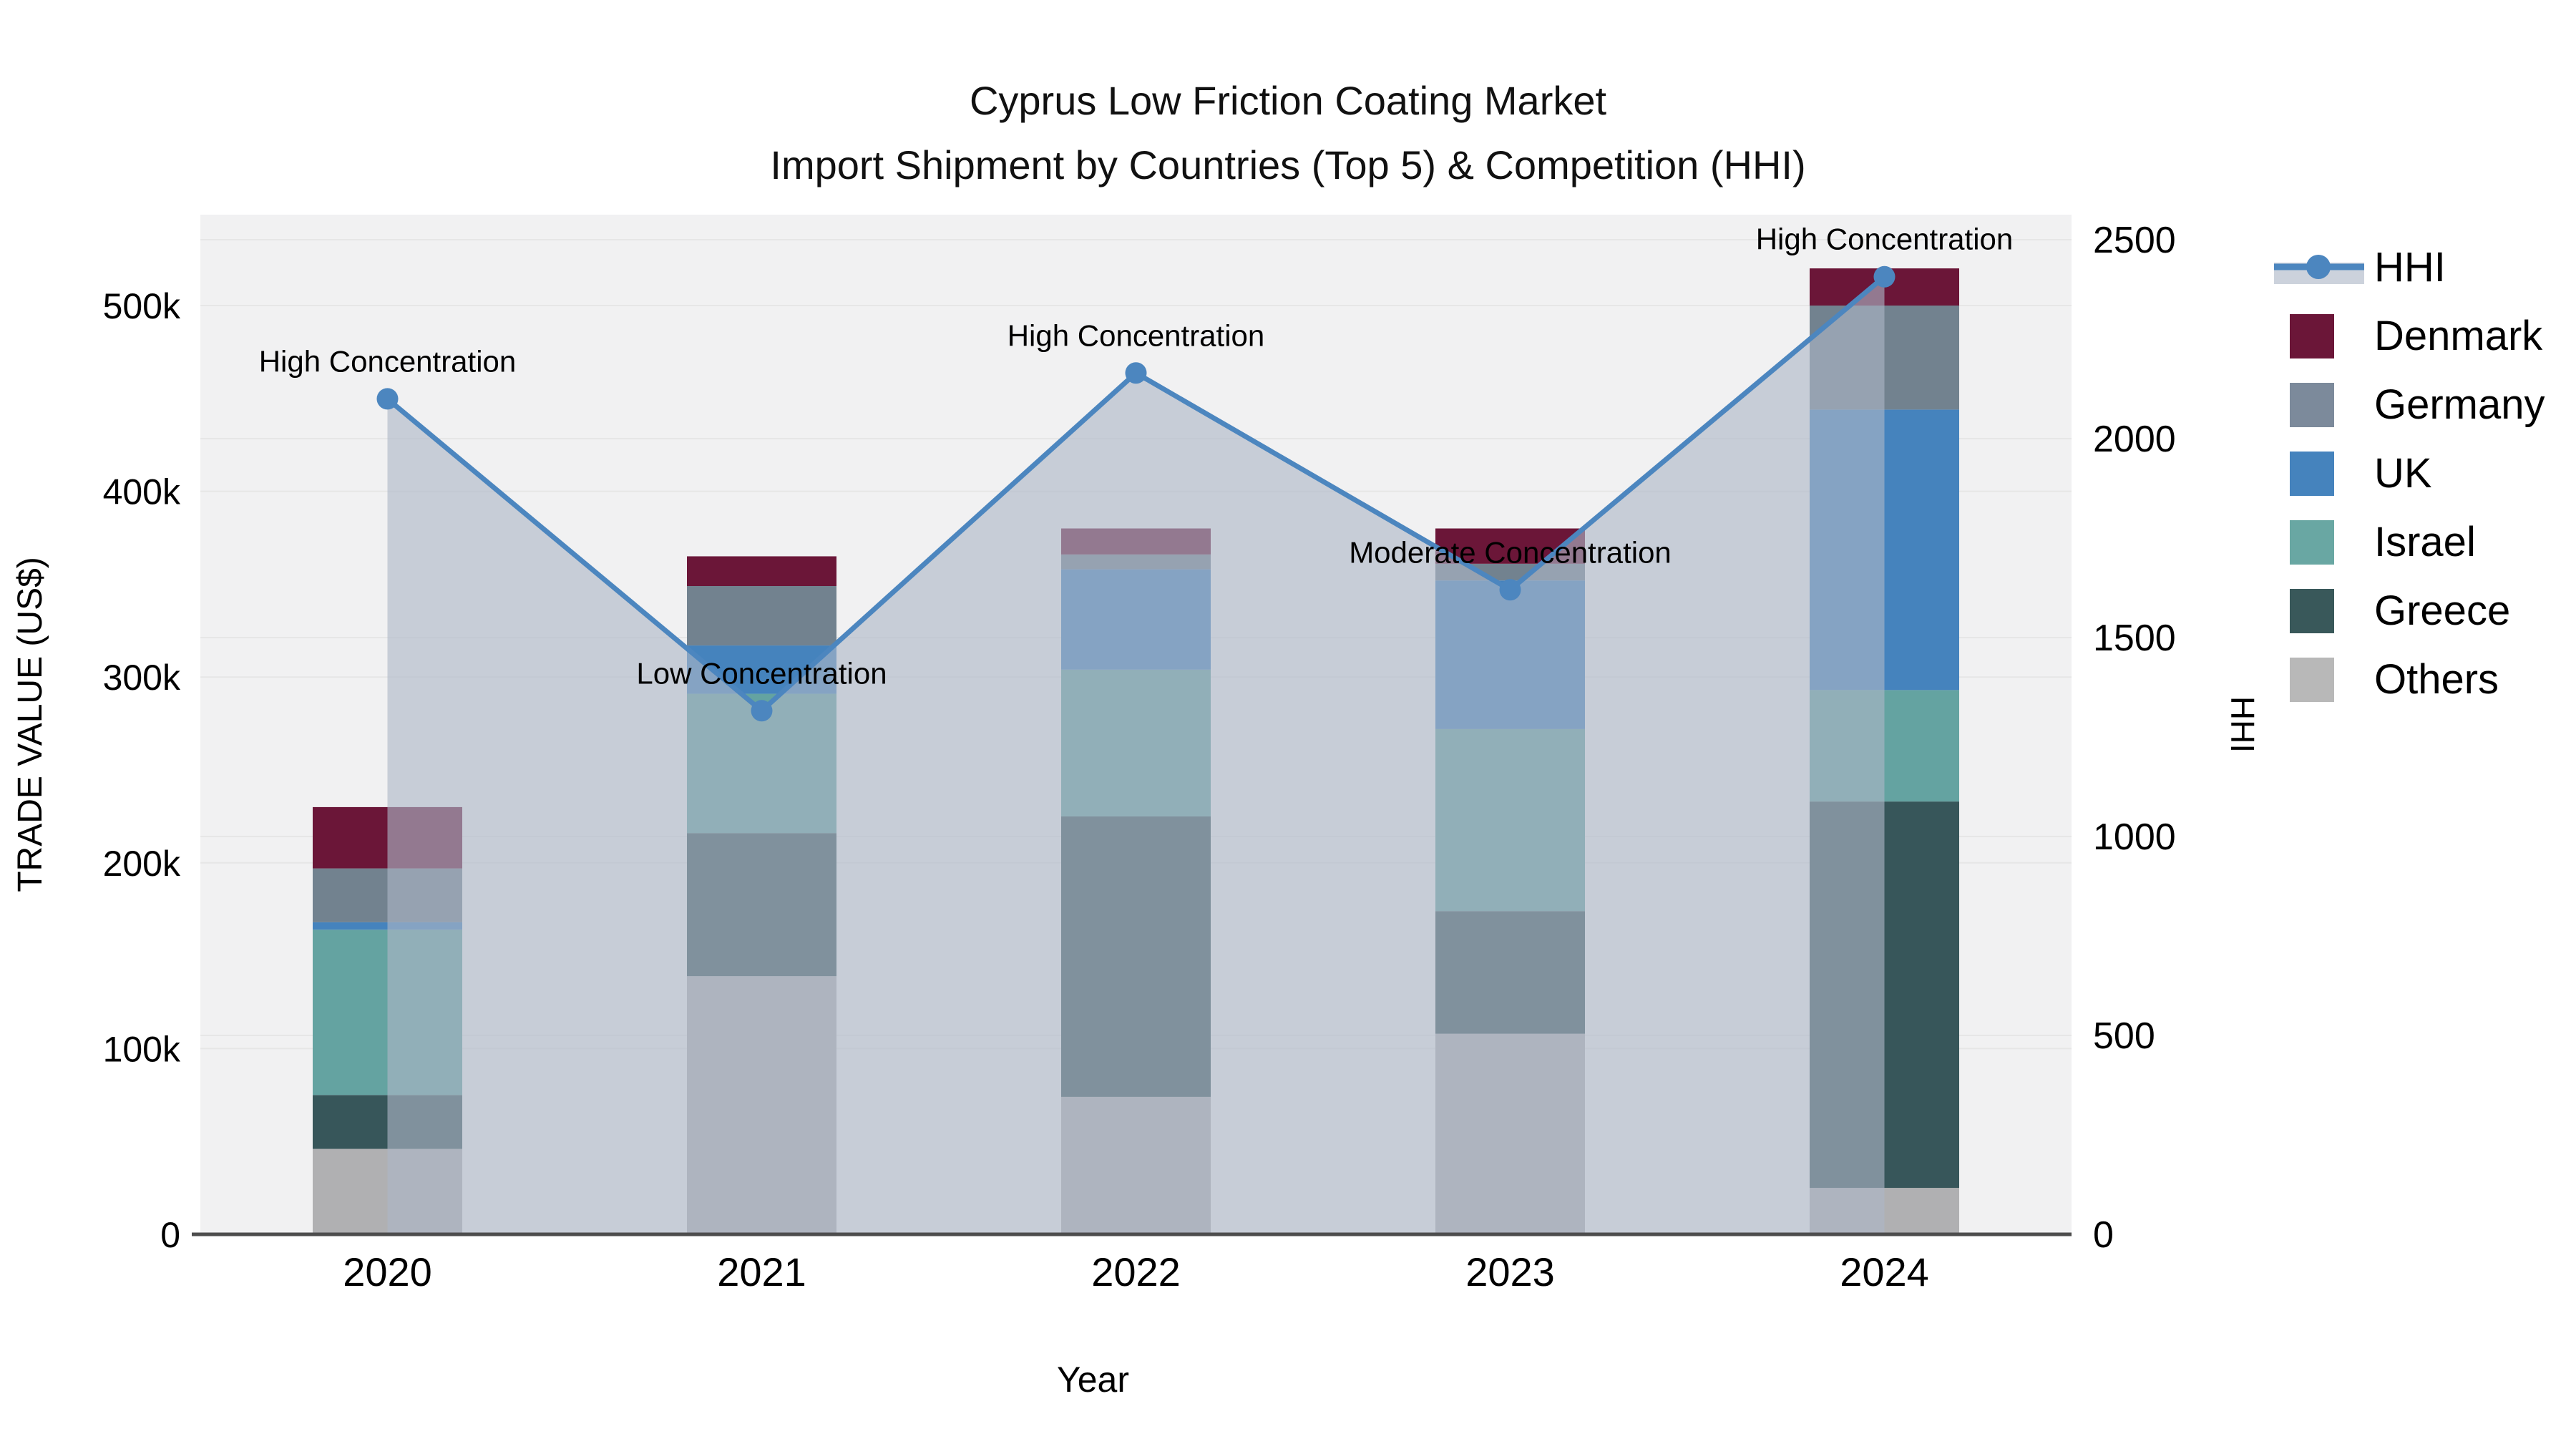 The image size is (2576, 1449). What do you see at coordinates (30, 724) in the screenshot?
I see `y-left-axis-title: TRADE VALUE (US$)` at bounding box center [30, 724].